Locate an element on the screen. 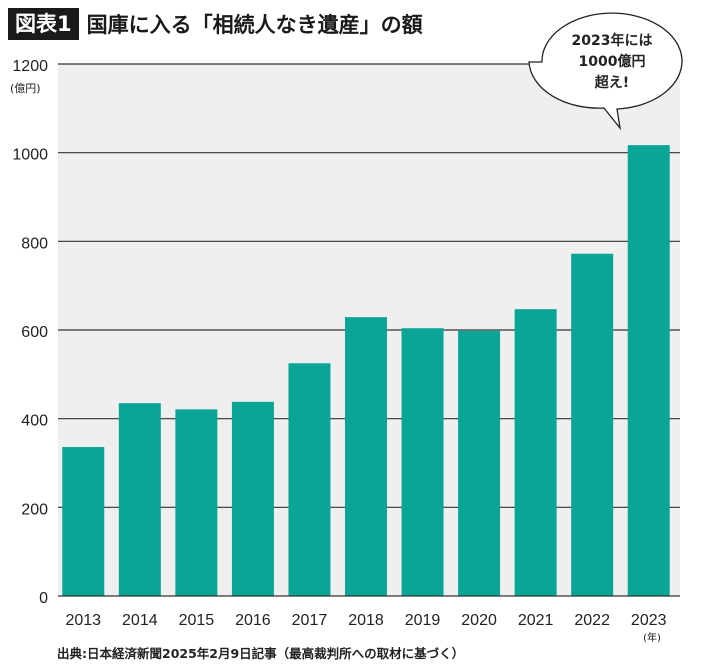 The width and height of the screenshot is (710, 668). callout-text: 1000億円 is located at coordinates (612, 61).